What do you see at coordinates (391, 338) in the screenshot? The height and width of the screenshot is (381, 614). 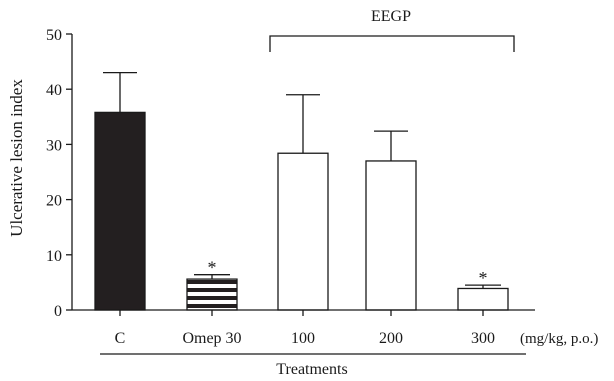 I see `x-tick-label: 200` at bounding box center [391, 338].